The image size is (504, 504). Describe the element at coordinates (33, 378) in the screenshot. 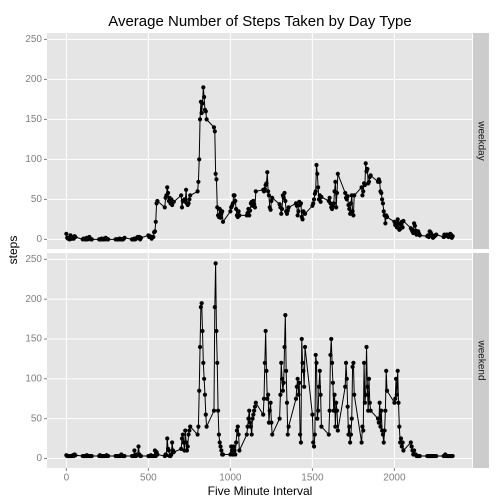

I see `y-tick-label: 100` at that location.